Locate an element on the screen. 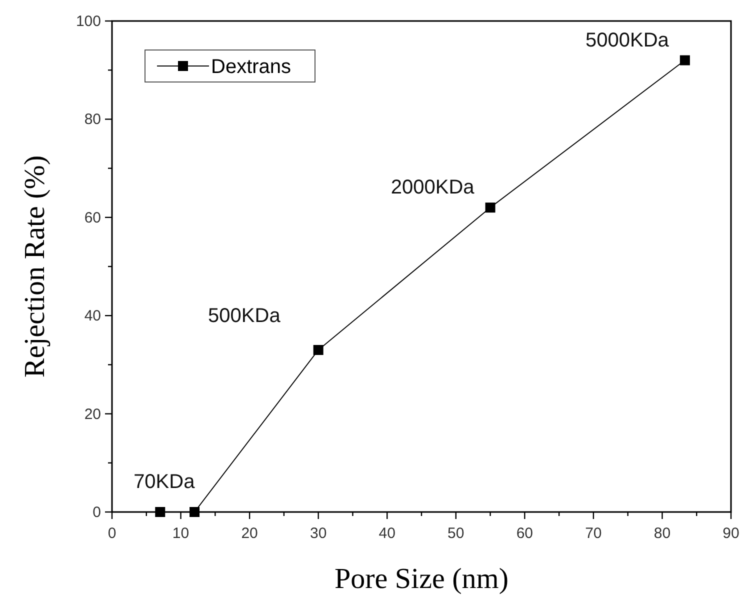 The image size is (742, 605). x-tick-label: 90 is located at coordinates (731, 533).